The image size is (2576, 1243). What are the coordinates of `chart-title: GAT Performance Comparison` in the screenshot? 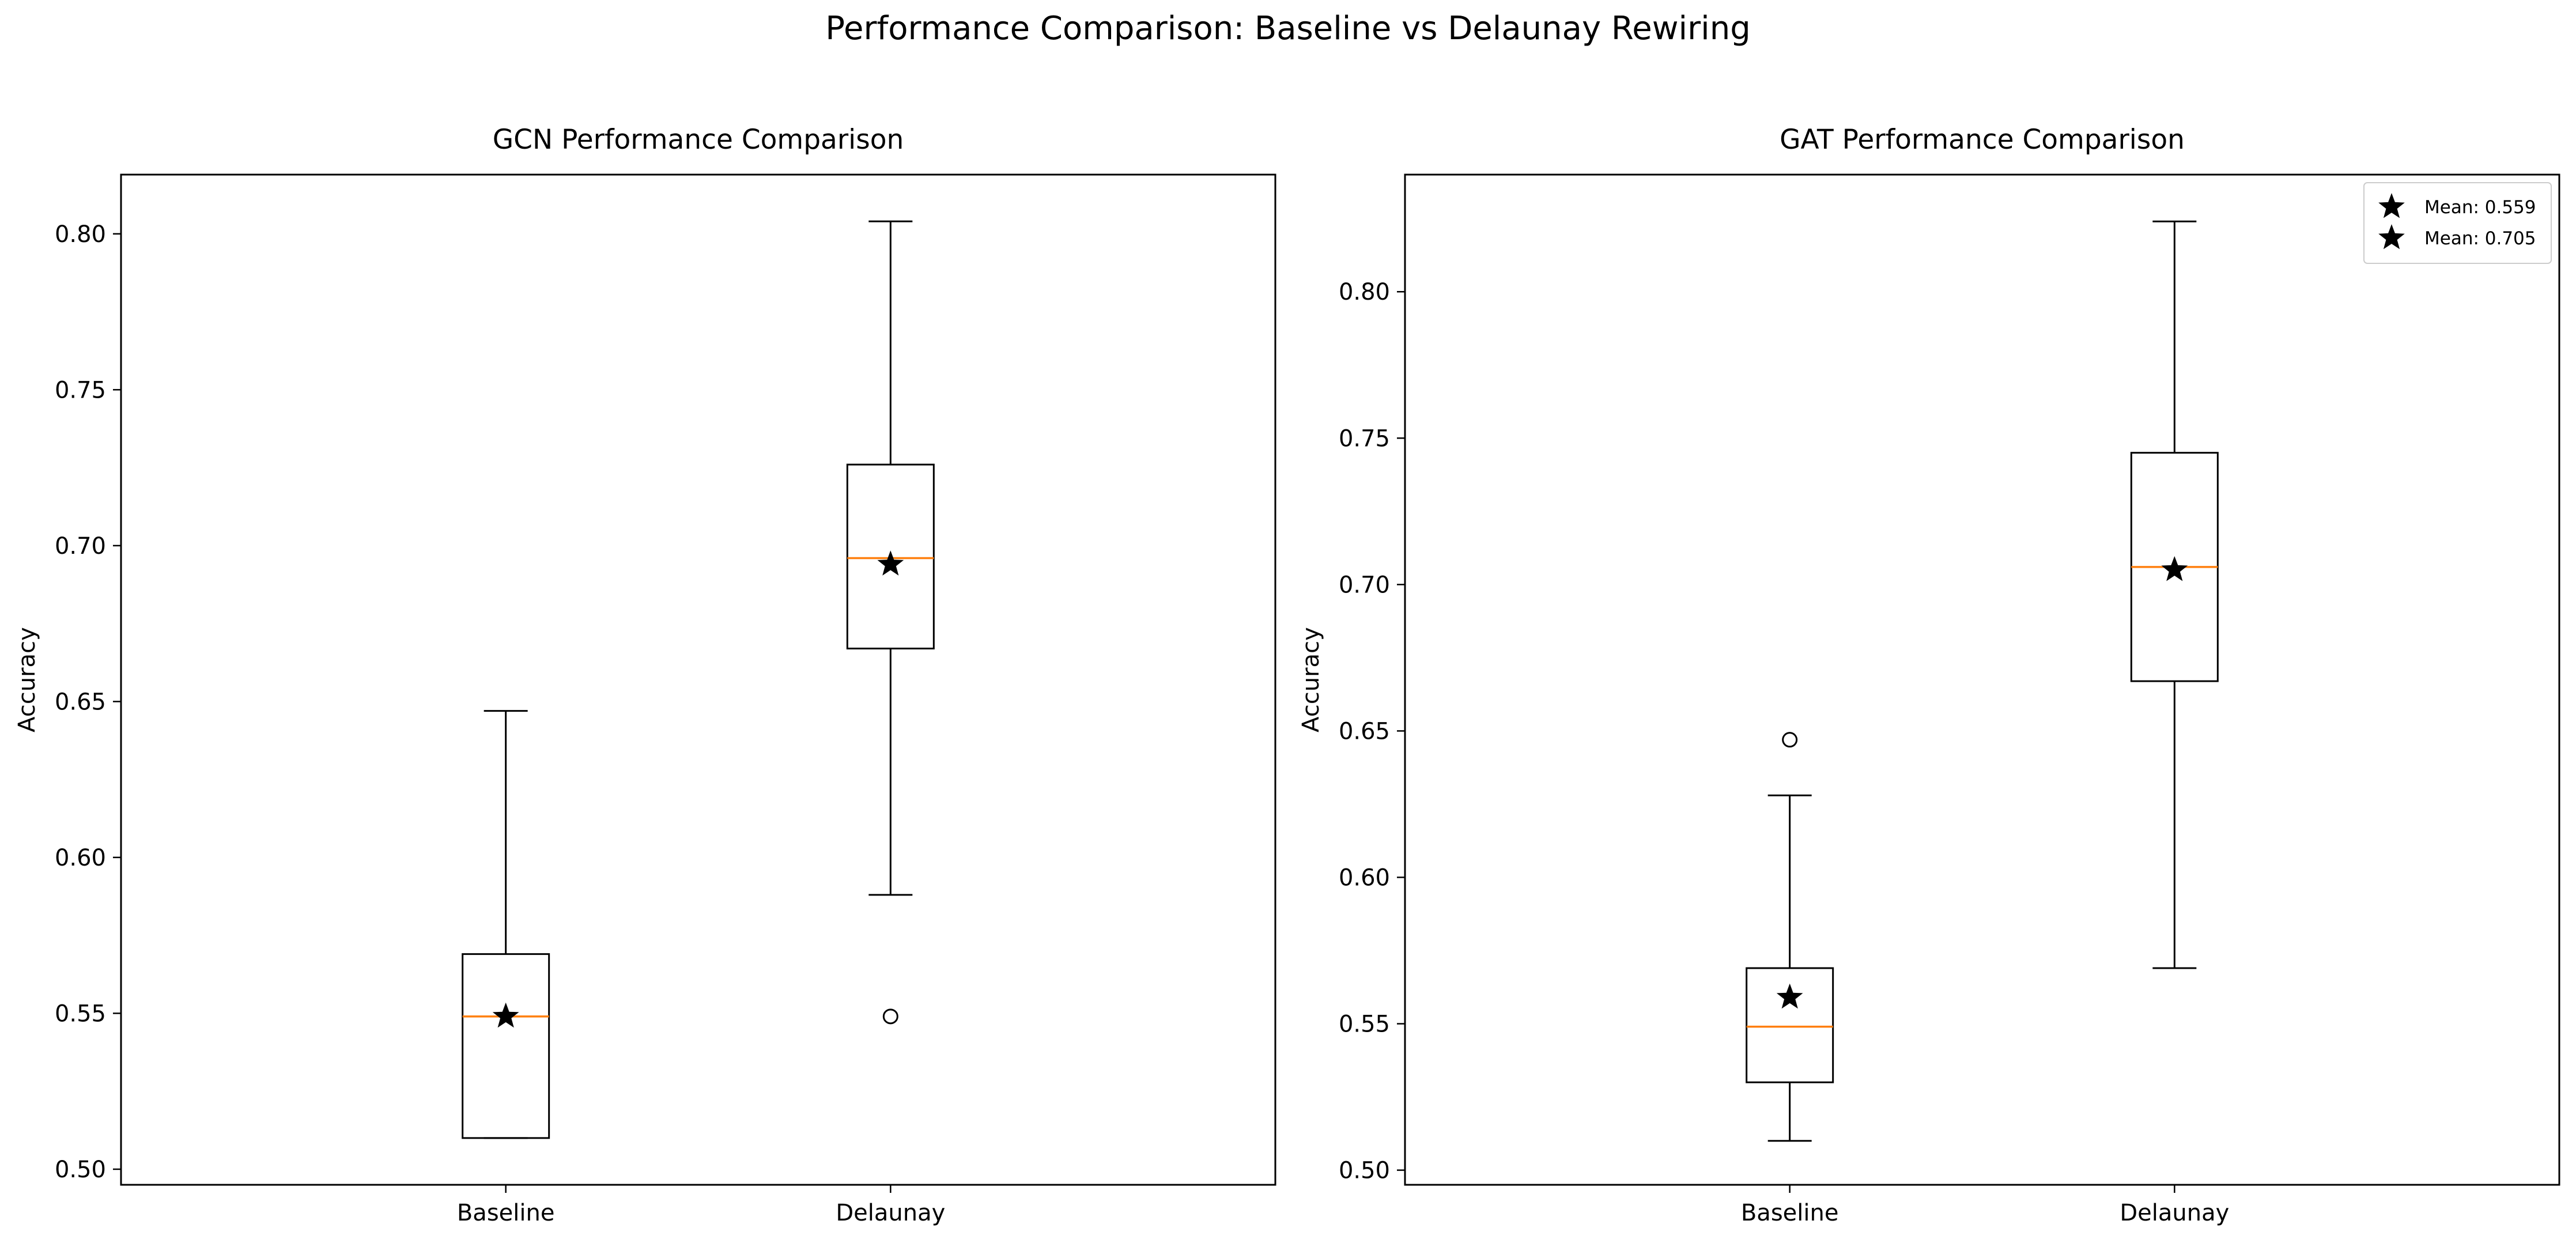 It's located at (1982, 140).